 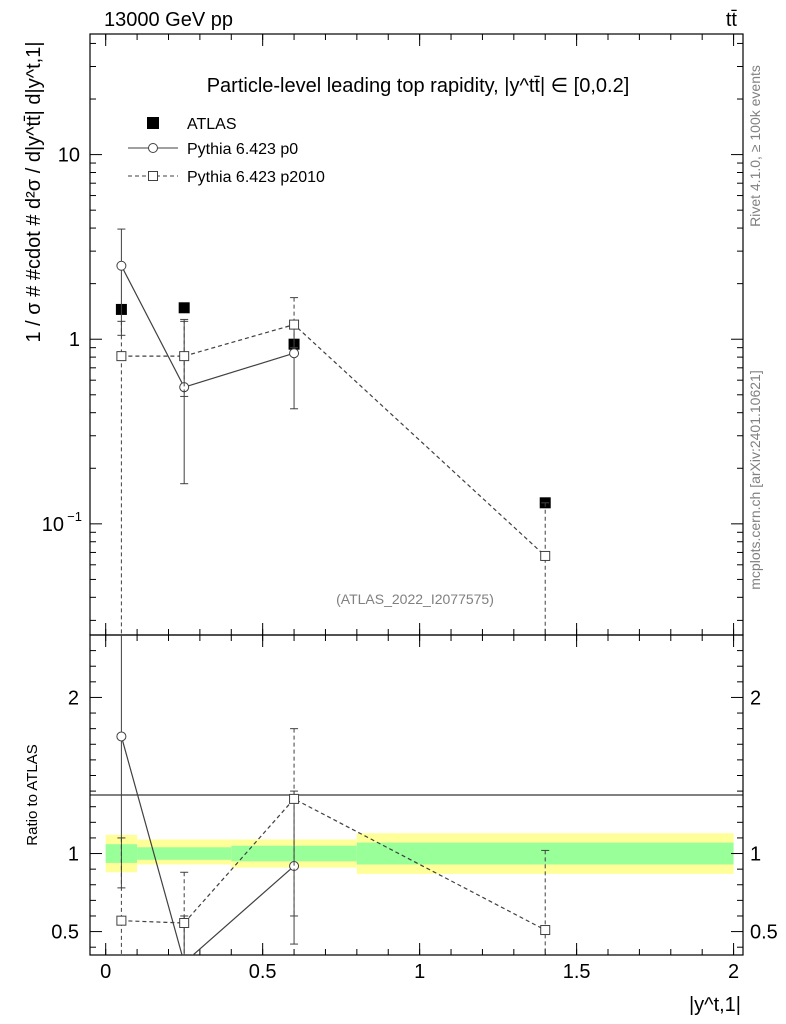 I want to click on x-tick-label: 1.5, so click(x=577, y=972).